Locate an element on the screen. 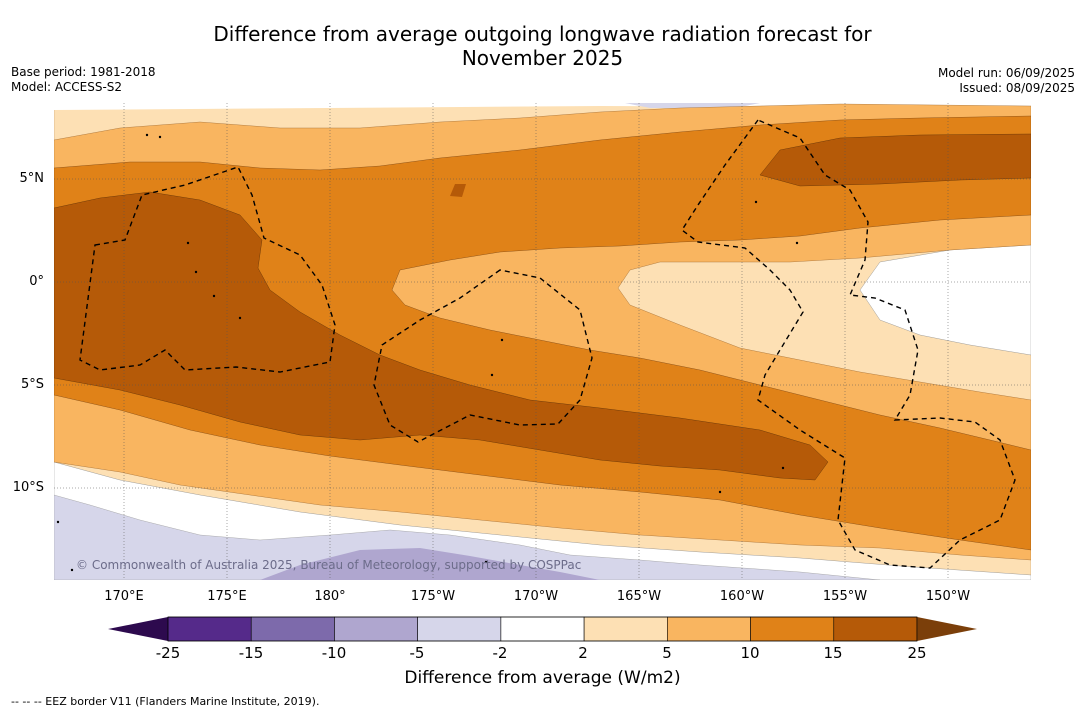 This screenshot has height=713, width=1085. band-neg-south-mid is located at coordinates (430, 564).